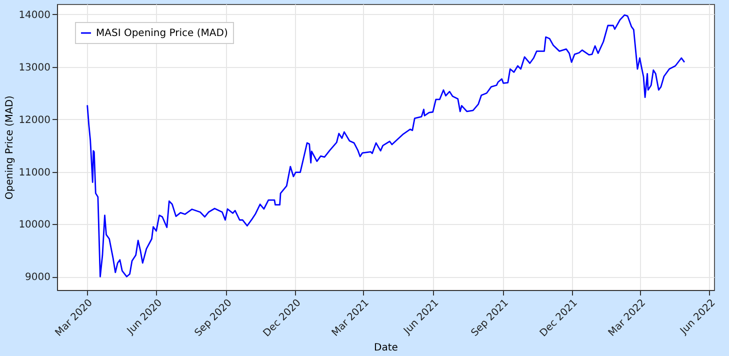 The height and width of the screenshot is (356, 729). I want to click on x-axis-title: Date, so click(386, 348).